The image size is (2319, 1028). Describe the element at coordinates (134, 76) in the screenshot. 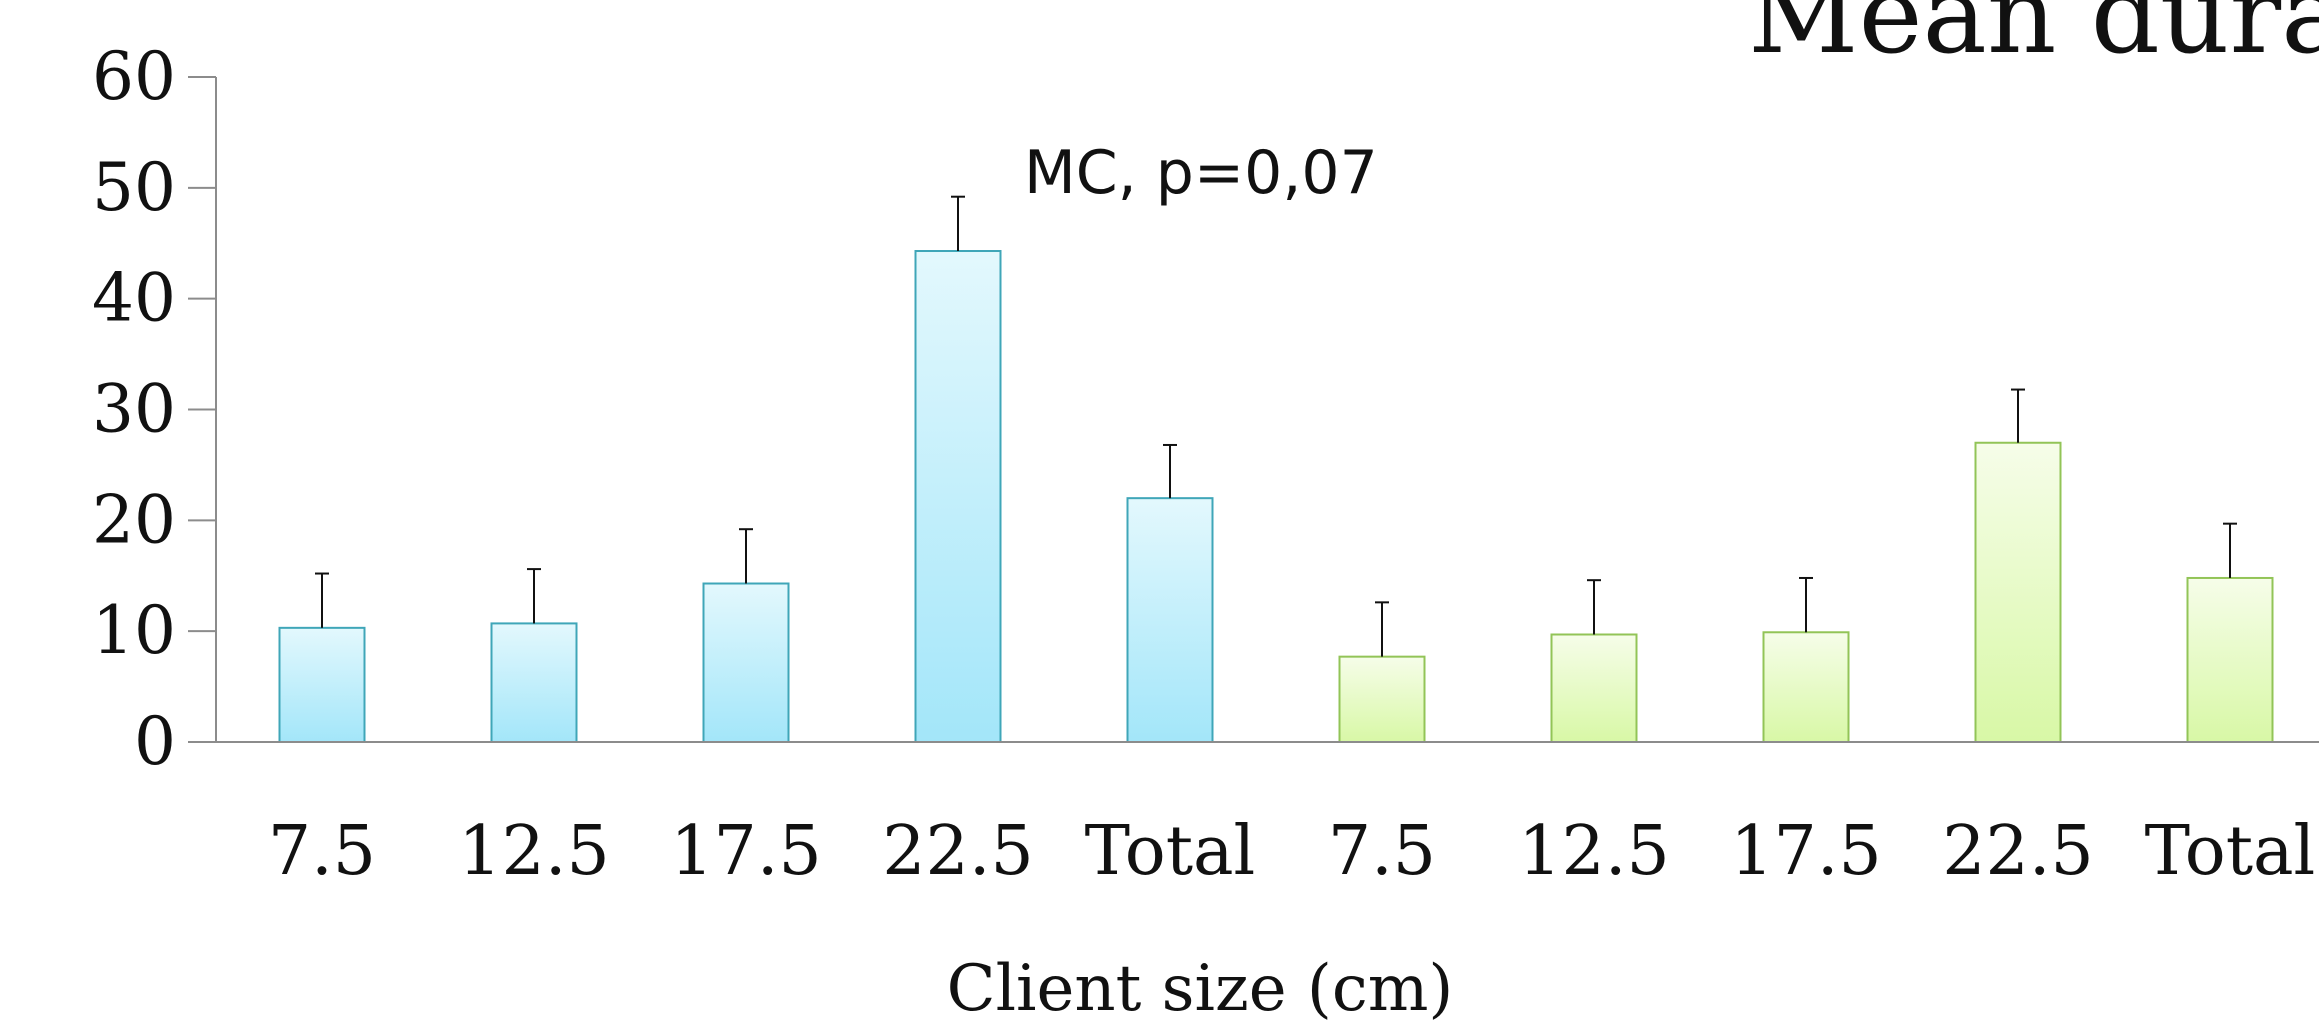

I see `y-tick-label: 60` at that location.